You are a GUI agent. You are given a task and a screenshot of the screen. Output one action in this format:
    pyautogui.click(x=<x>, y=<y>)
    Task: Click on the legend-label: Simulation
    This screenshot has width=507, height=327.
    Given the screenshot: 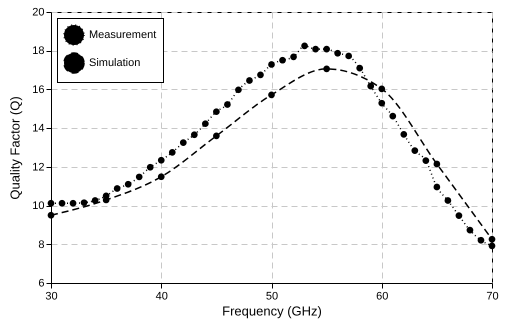 What is the action you would take?
    pyautogui.click(x=114, y=63)
    